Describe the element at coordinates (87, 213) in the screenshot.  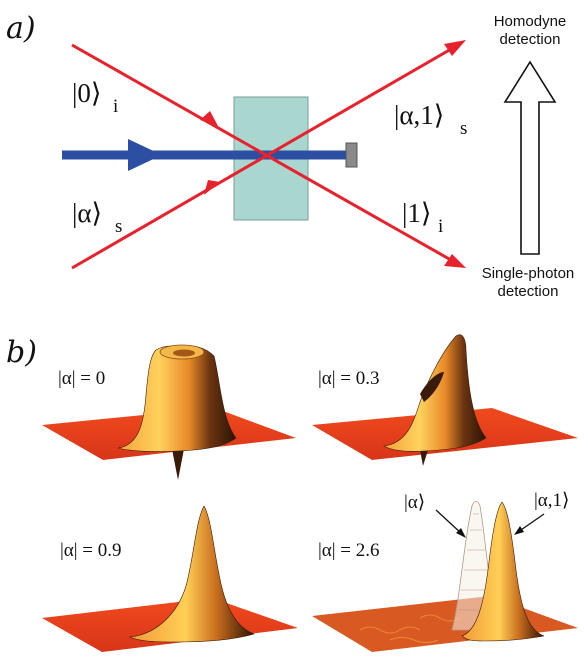
I see `ket-signal-in-text: |α⟩` at that location.